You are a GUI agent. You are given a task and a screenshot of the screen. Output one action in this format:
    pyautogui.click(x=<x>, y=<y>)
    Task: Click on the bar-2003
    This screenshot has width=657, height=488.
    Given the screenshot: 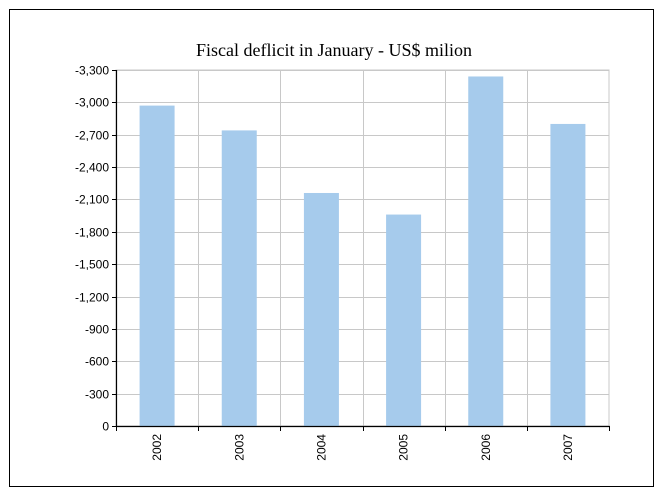 What is the action you would take?
    pyautogui.click(x=239, y=278)
    